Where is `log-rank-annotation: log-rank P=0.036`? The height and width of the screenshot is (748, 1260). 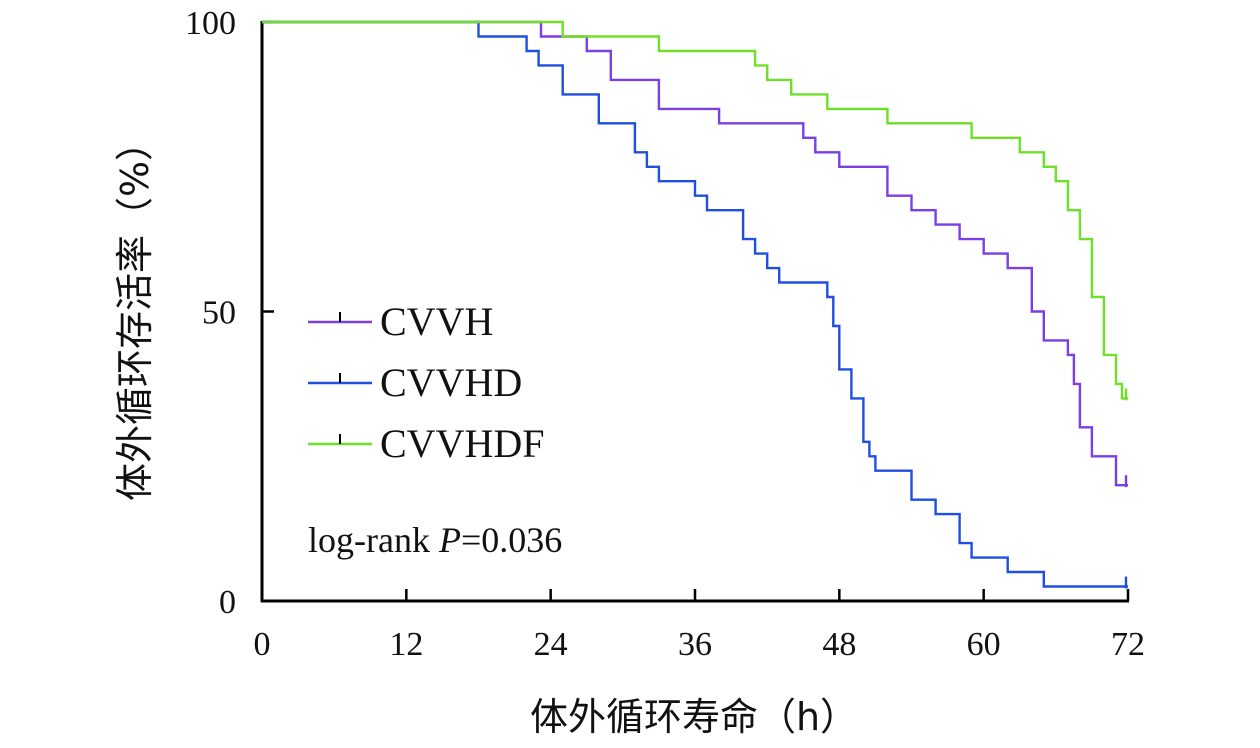
log-rank-annotation: log-rank P=0.036 is located at coordinates (435, 540).